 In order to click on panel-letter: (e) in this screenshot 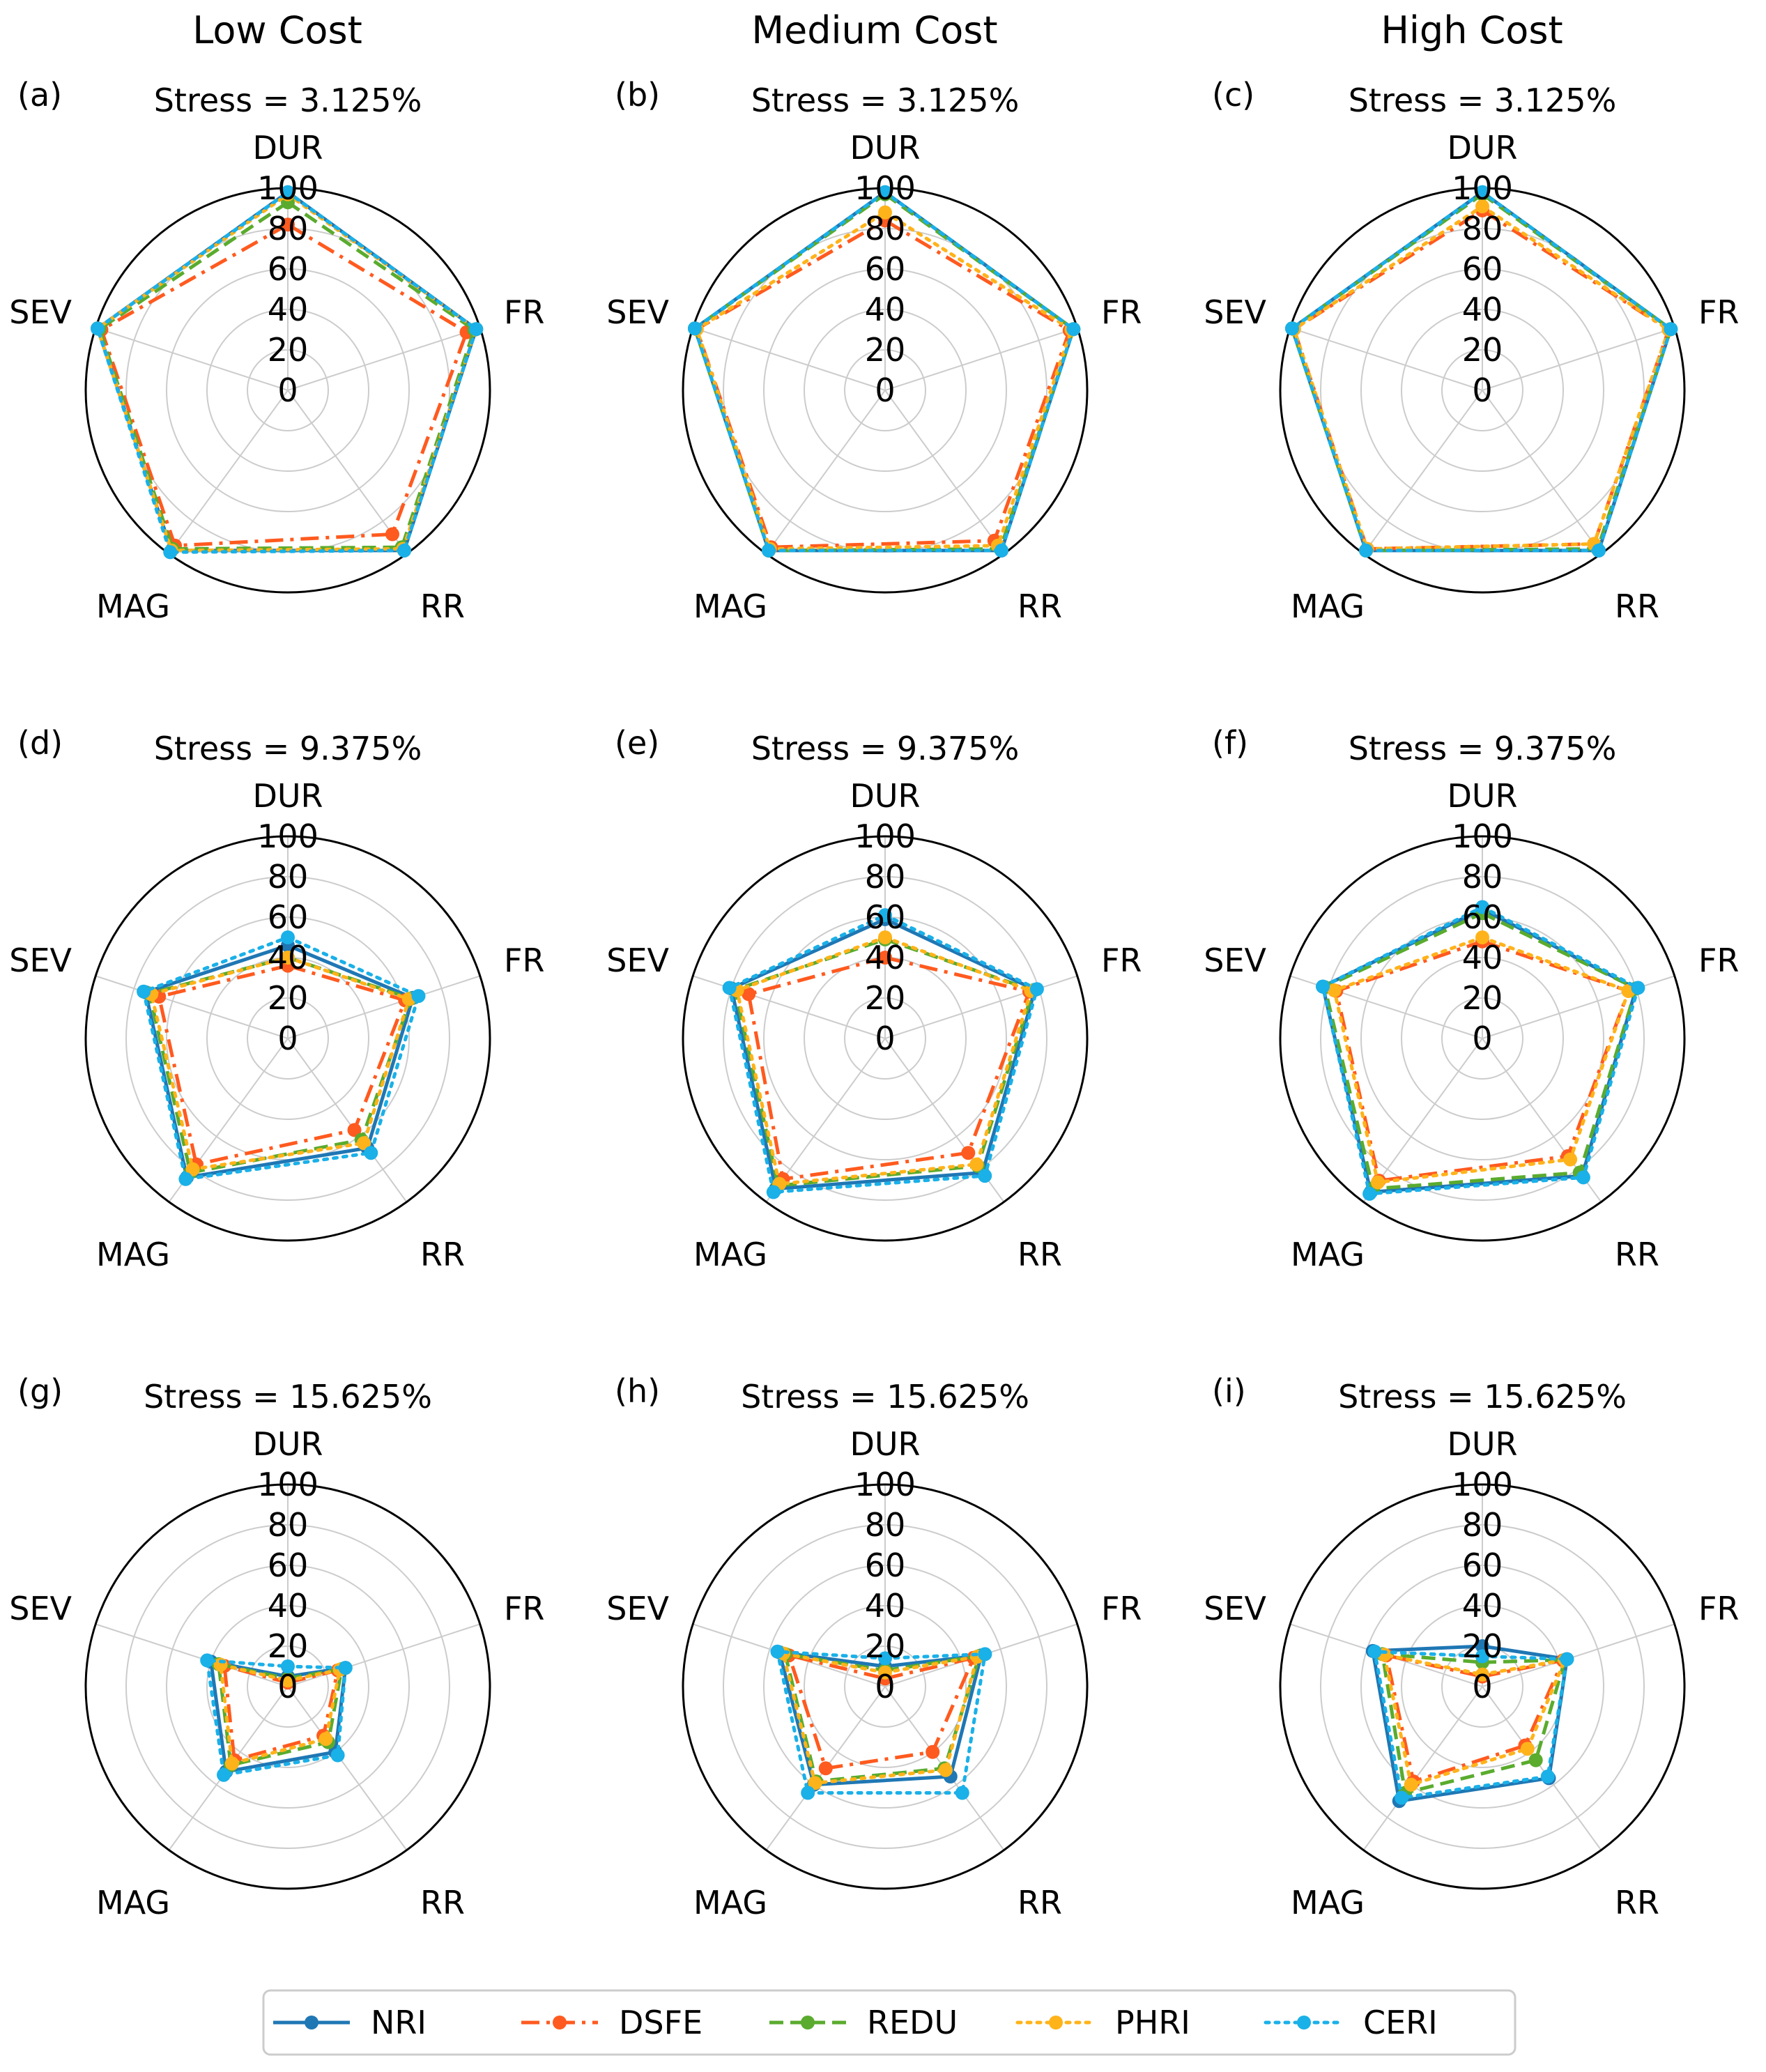, I will do `click(637, 743)`.